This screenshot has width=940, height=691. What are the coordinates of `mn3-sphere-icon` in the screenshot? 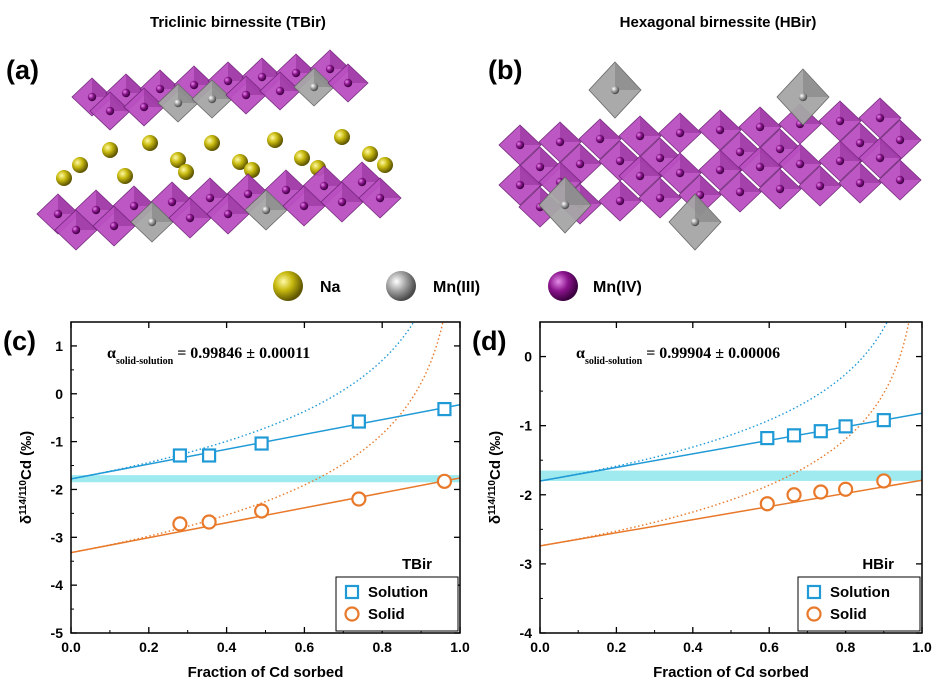 It's located at (401, 286).